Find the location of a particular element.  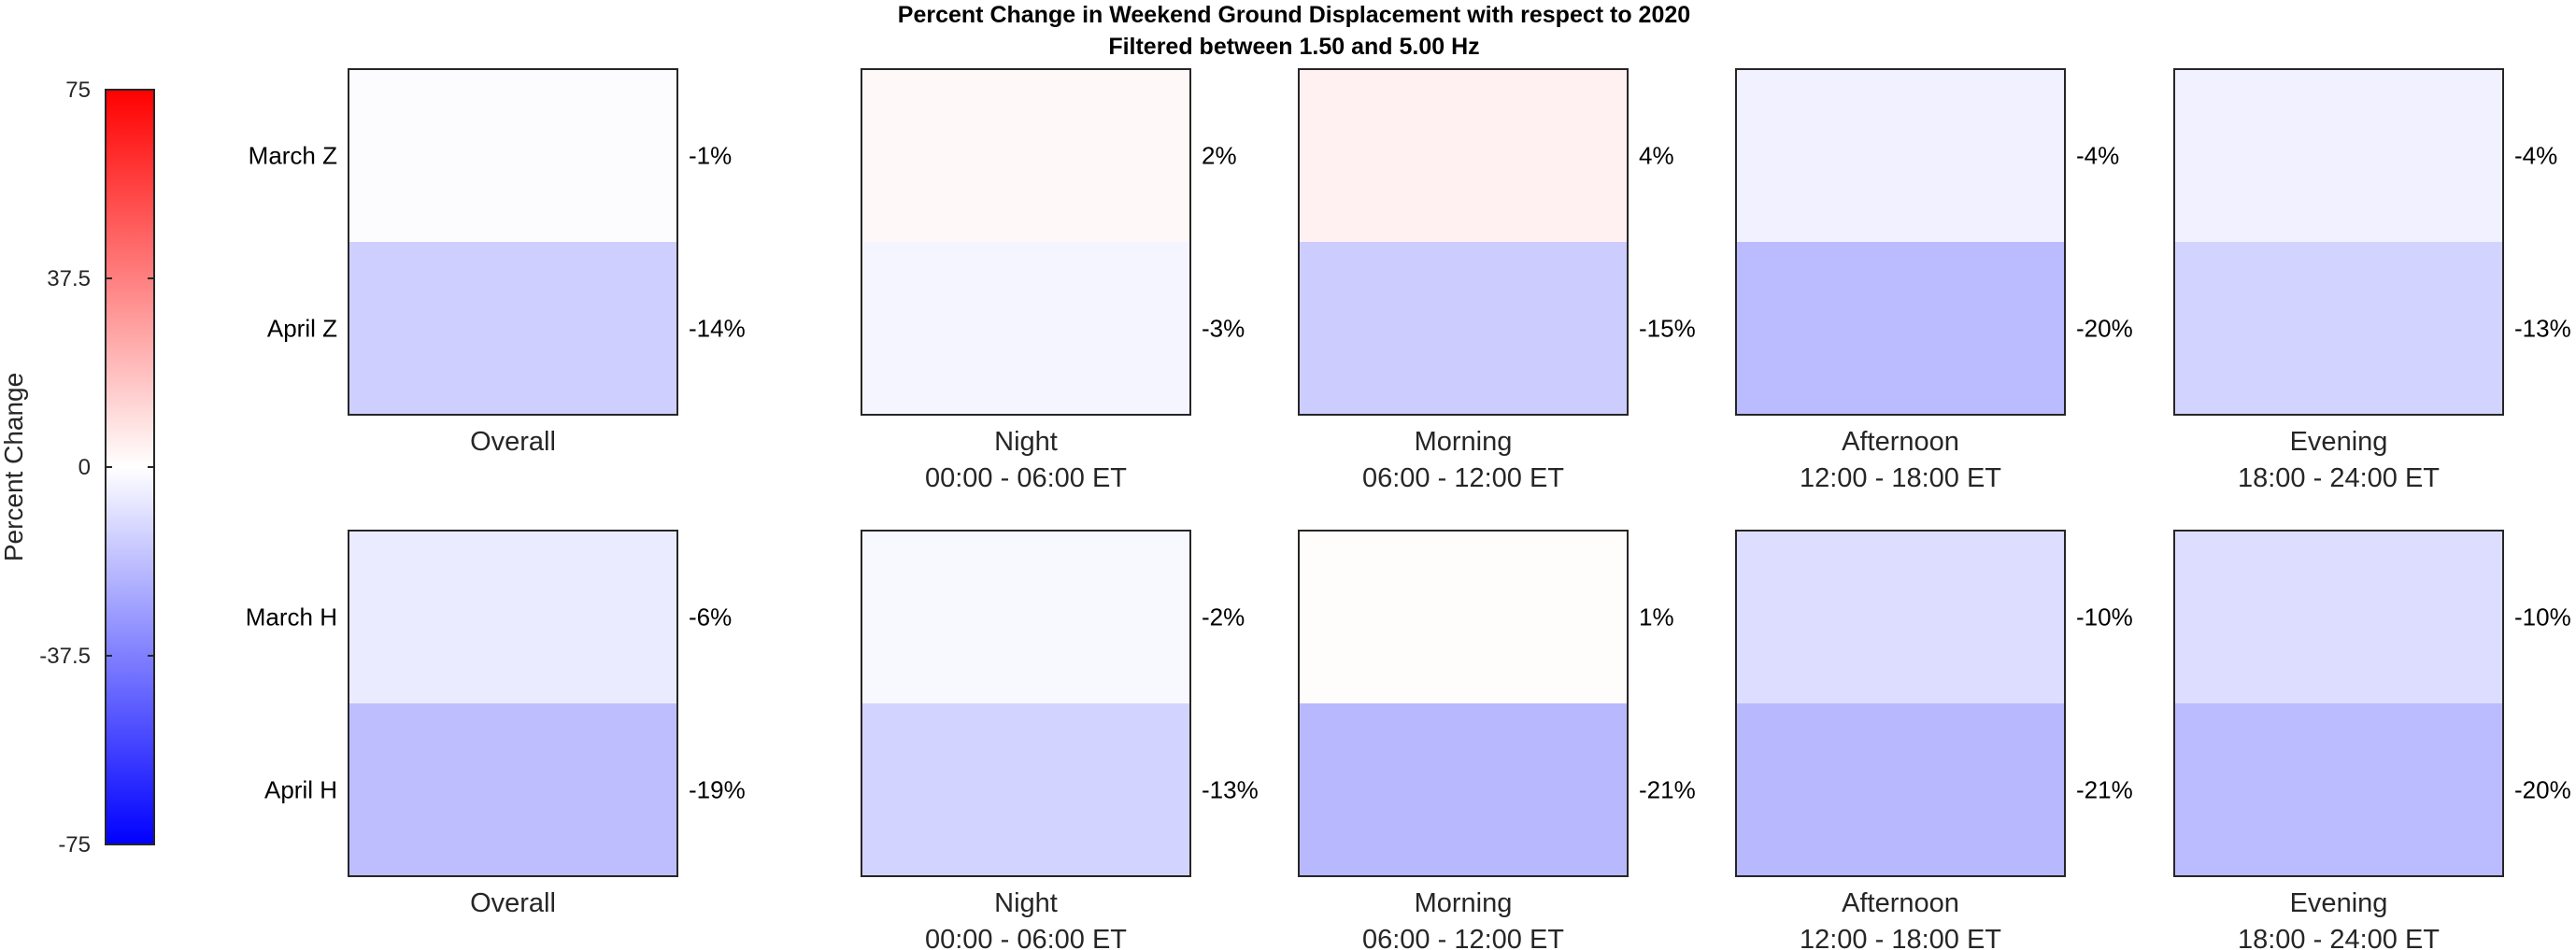

row-label: April Z is located at coordinates (302, 329).